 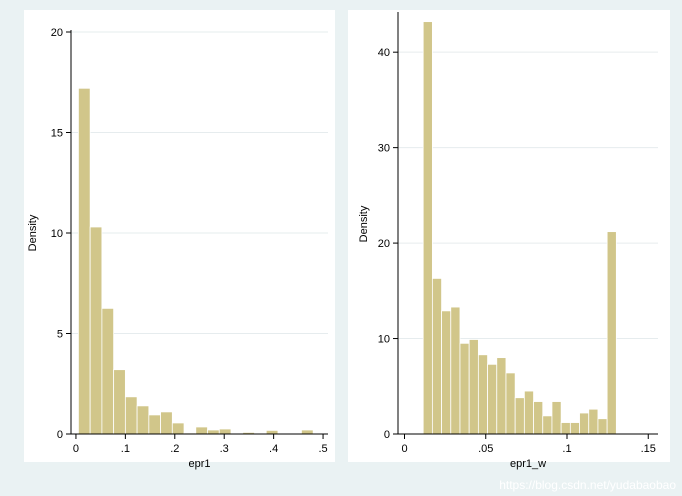 I want to click on x-tick-label: .05, so click(x=485, y=449).